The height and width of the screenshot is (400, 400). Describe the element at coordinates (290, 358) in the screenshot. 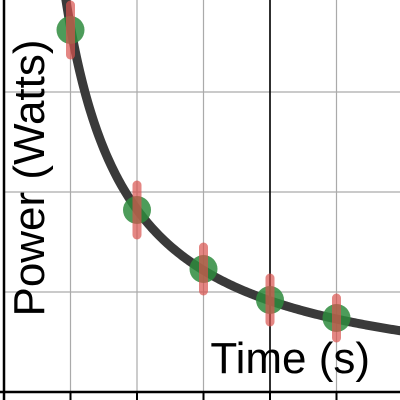

I see `x-axis-label: Time (s)` at that location.